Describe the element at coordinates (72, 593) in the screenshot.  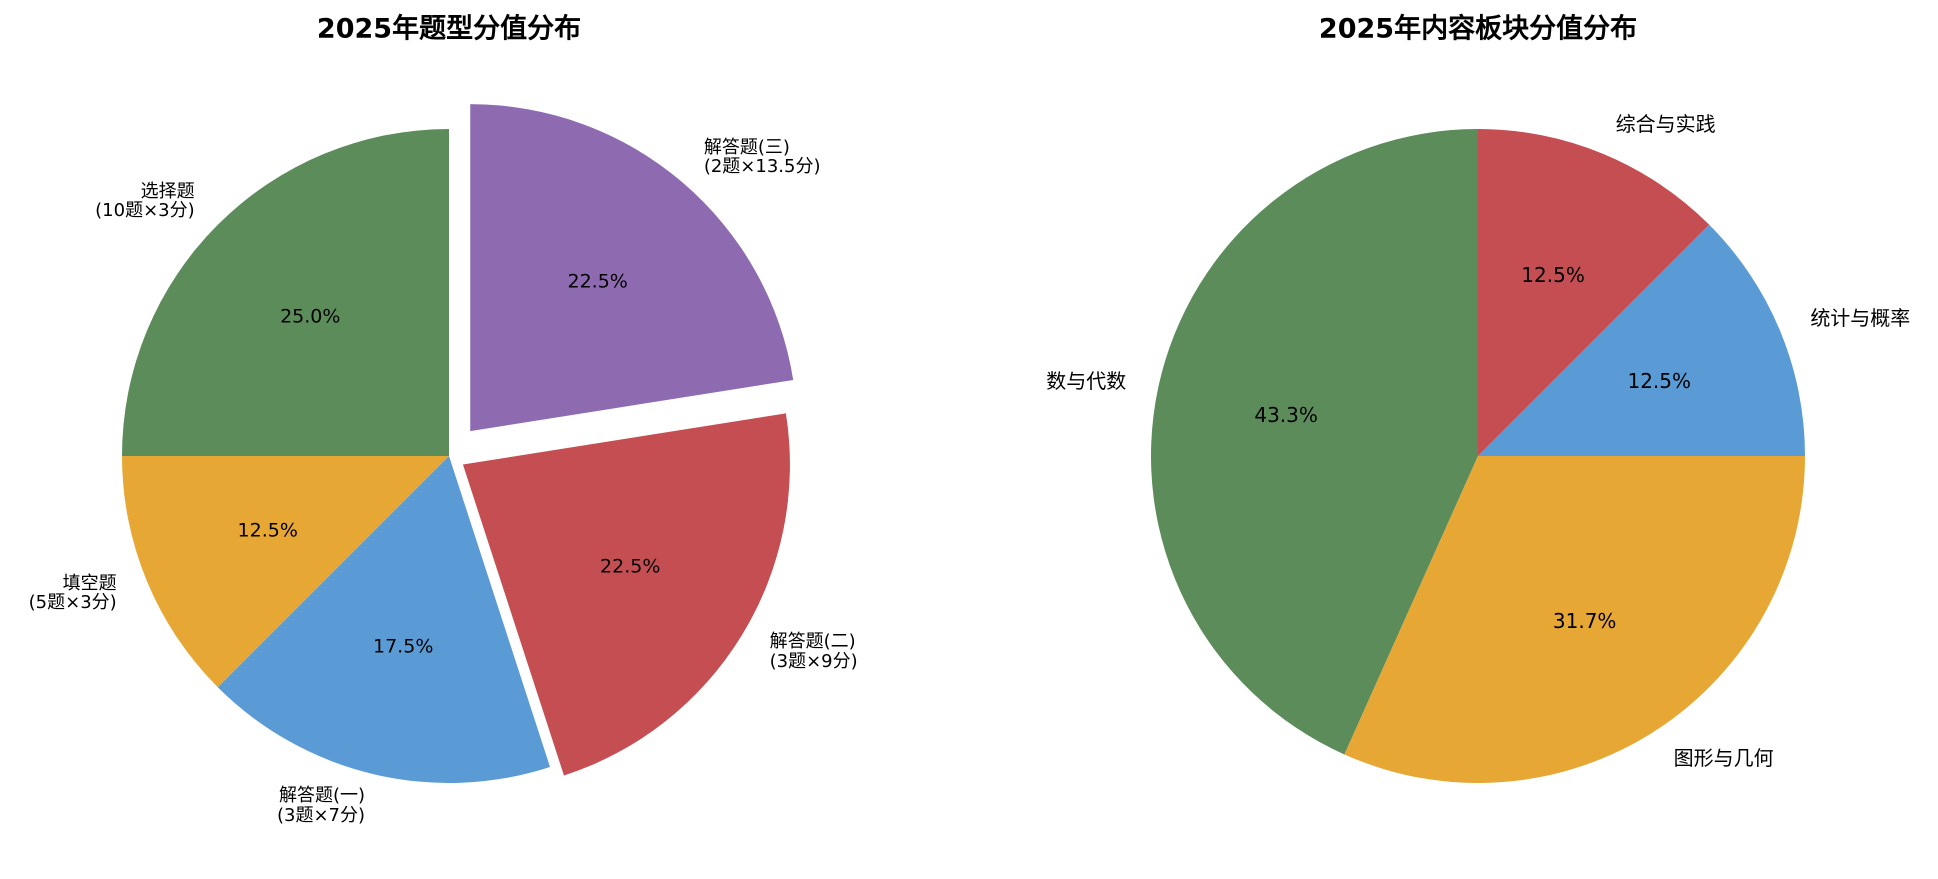
I see `slice-label: 填空题 (5题×3分)` at that location.